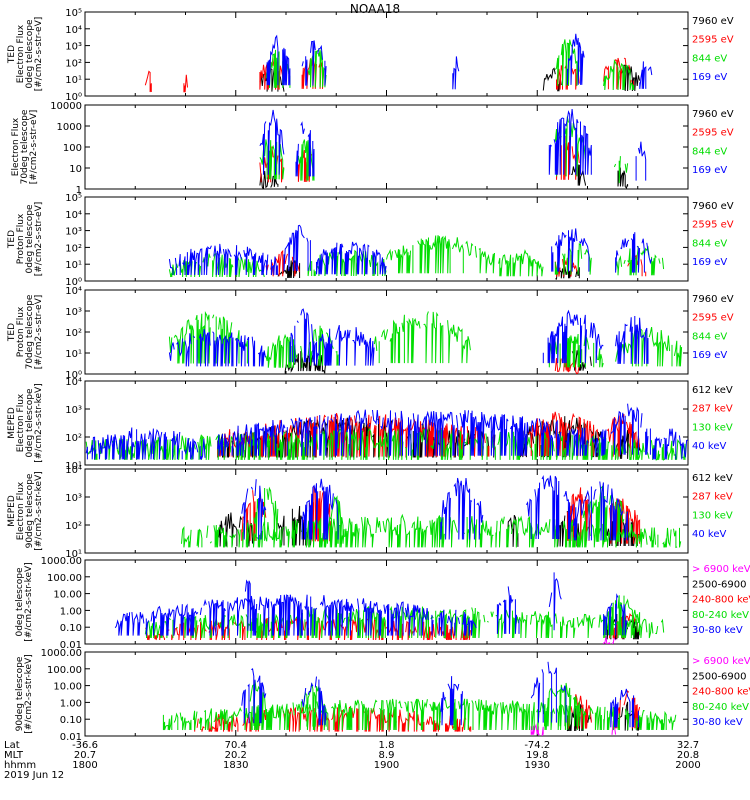  Describe the element at coordinates (85, 755) in the screenshot. I see `x-tick-label-mlt: 20.7` at that location.